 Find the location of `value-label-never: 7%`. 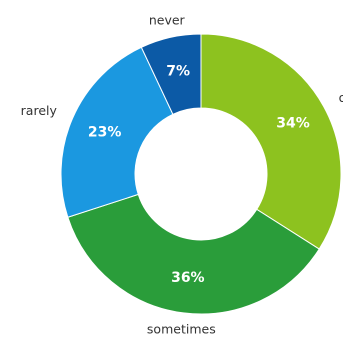

value-label-never: 7% is located at coordinates (178, 72).